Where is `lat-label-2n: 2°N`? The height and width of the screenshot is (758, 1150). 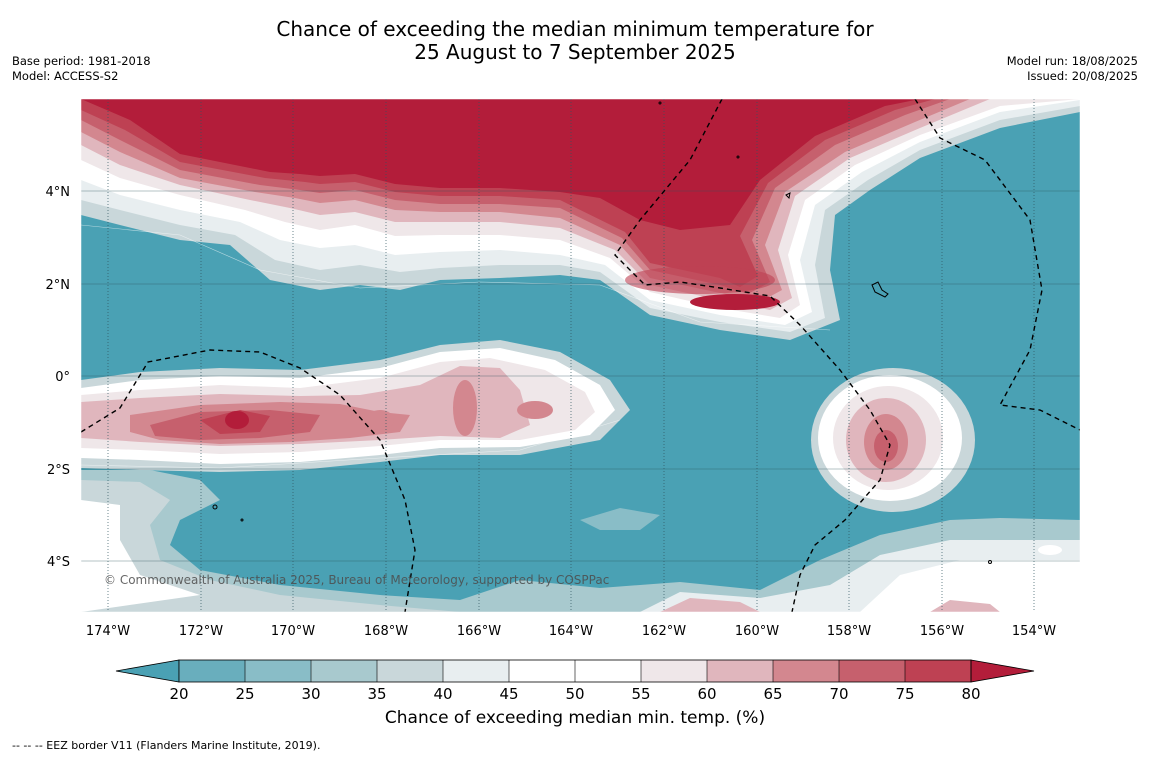 lat-label-2n: 2°N is located at coordinates (58, 285).